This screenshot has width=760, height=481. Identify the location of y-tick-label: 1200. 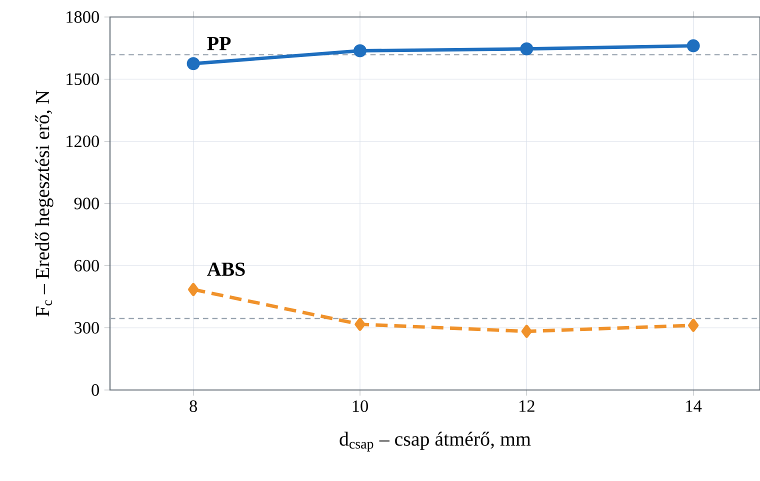
(82, 142).